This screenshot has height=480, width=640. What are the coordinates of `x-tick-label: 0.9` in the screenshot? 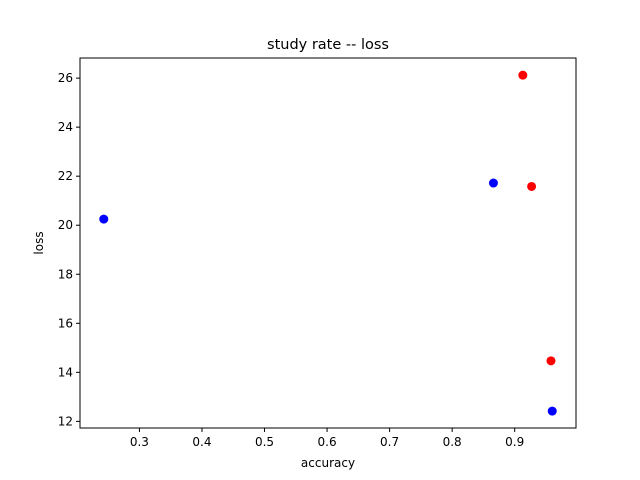 It's located at (514, 442).